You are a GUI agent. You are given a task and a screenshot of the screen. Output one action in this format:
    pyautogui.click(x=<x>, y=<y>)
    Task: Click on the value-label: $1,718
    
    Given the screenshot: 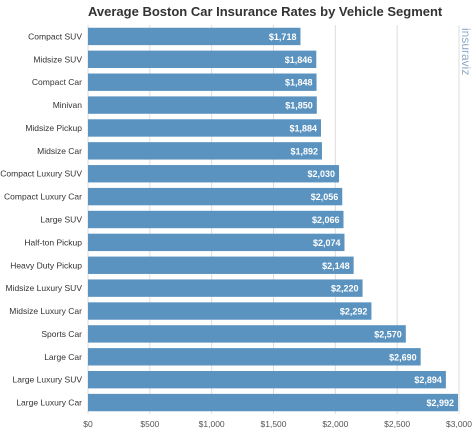 What is the action you would take?
    pyautogui.click(x=283, y=37)
    